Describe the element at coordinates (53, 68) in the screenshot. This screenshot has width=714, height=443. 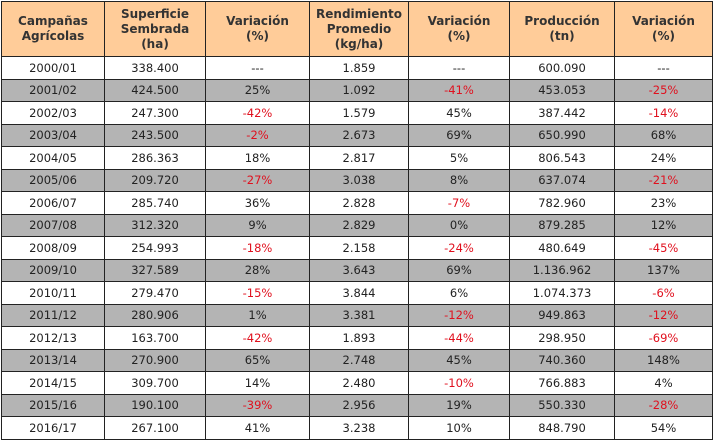
I see `cell-campaign: 2000/01` at that location.